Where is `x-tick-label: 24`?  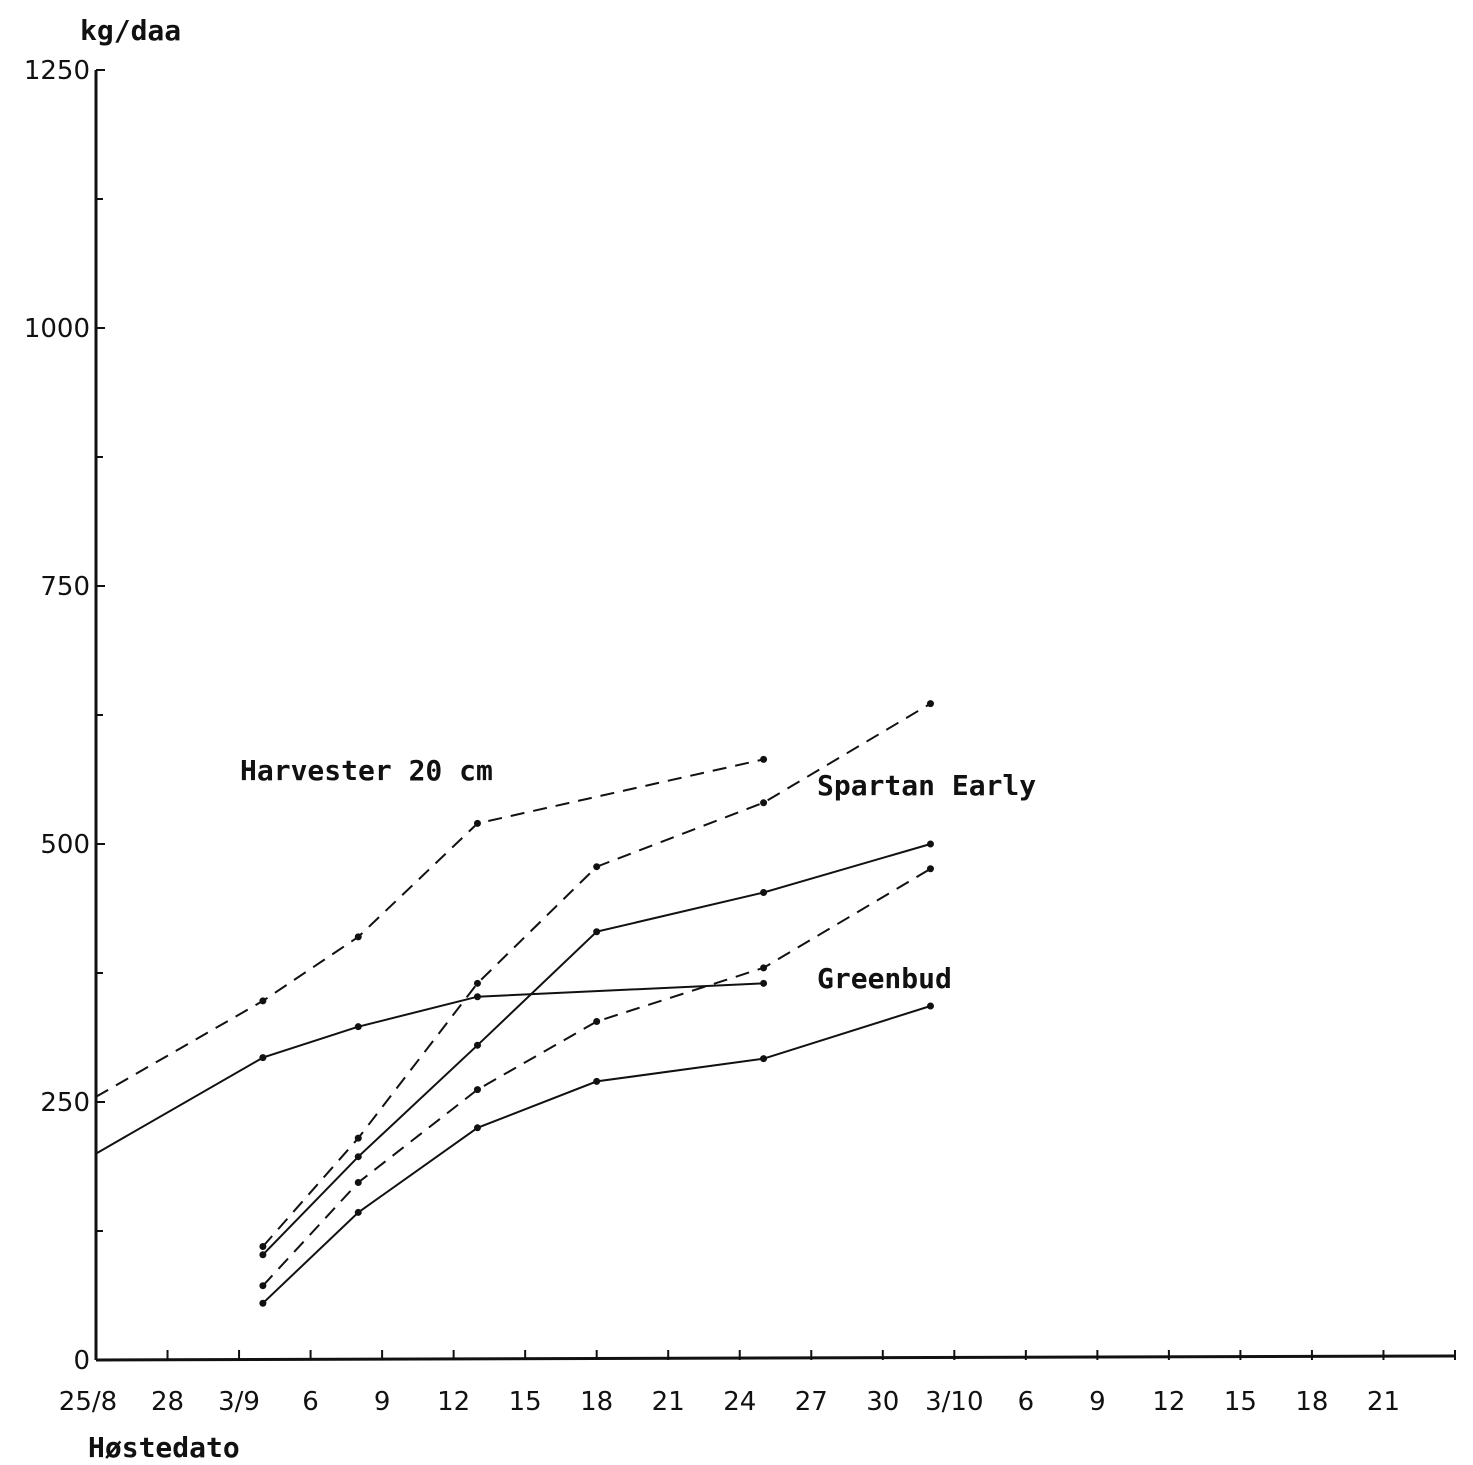 x-tick-label: 24 is located at coordinates (739, 1402).